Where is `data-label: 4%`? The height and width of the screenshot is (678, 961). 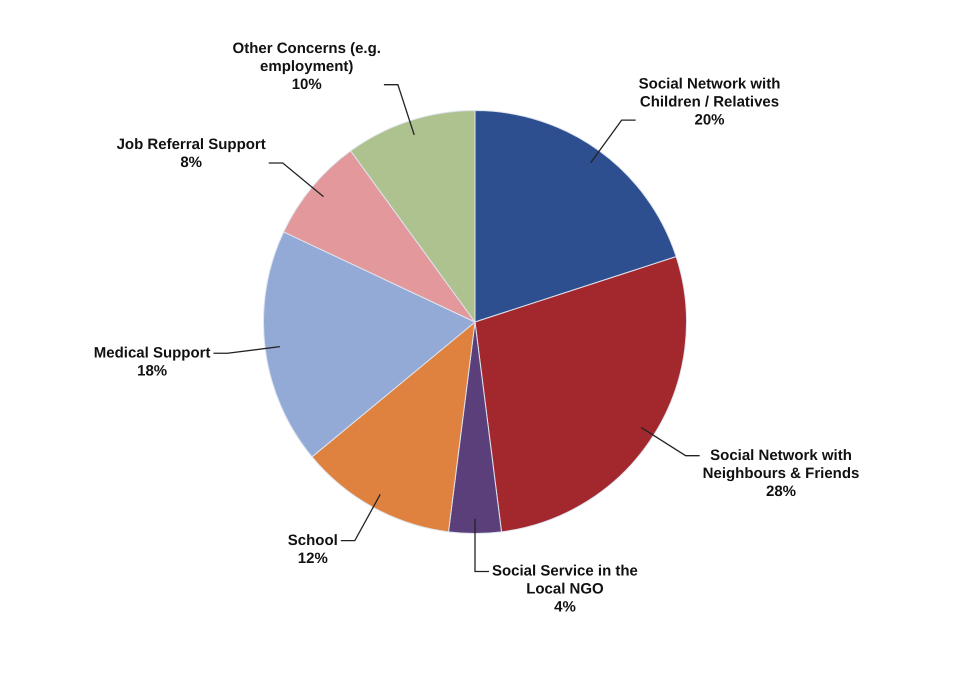 data-label: 4% is located at coordinates (565, 607).